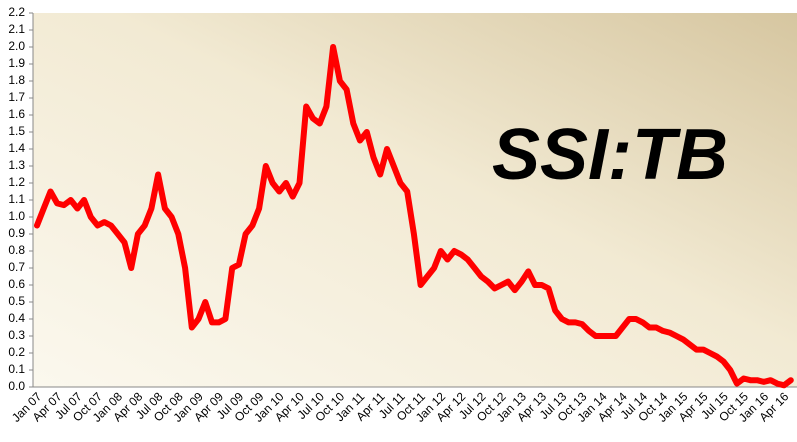  What do you see at coordinates (16, 369) in the screenshot?
I see `y-tick-label: 0.1` at bounding box center [16, 369].